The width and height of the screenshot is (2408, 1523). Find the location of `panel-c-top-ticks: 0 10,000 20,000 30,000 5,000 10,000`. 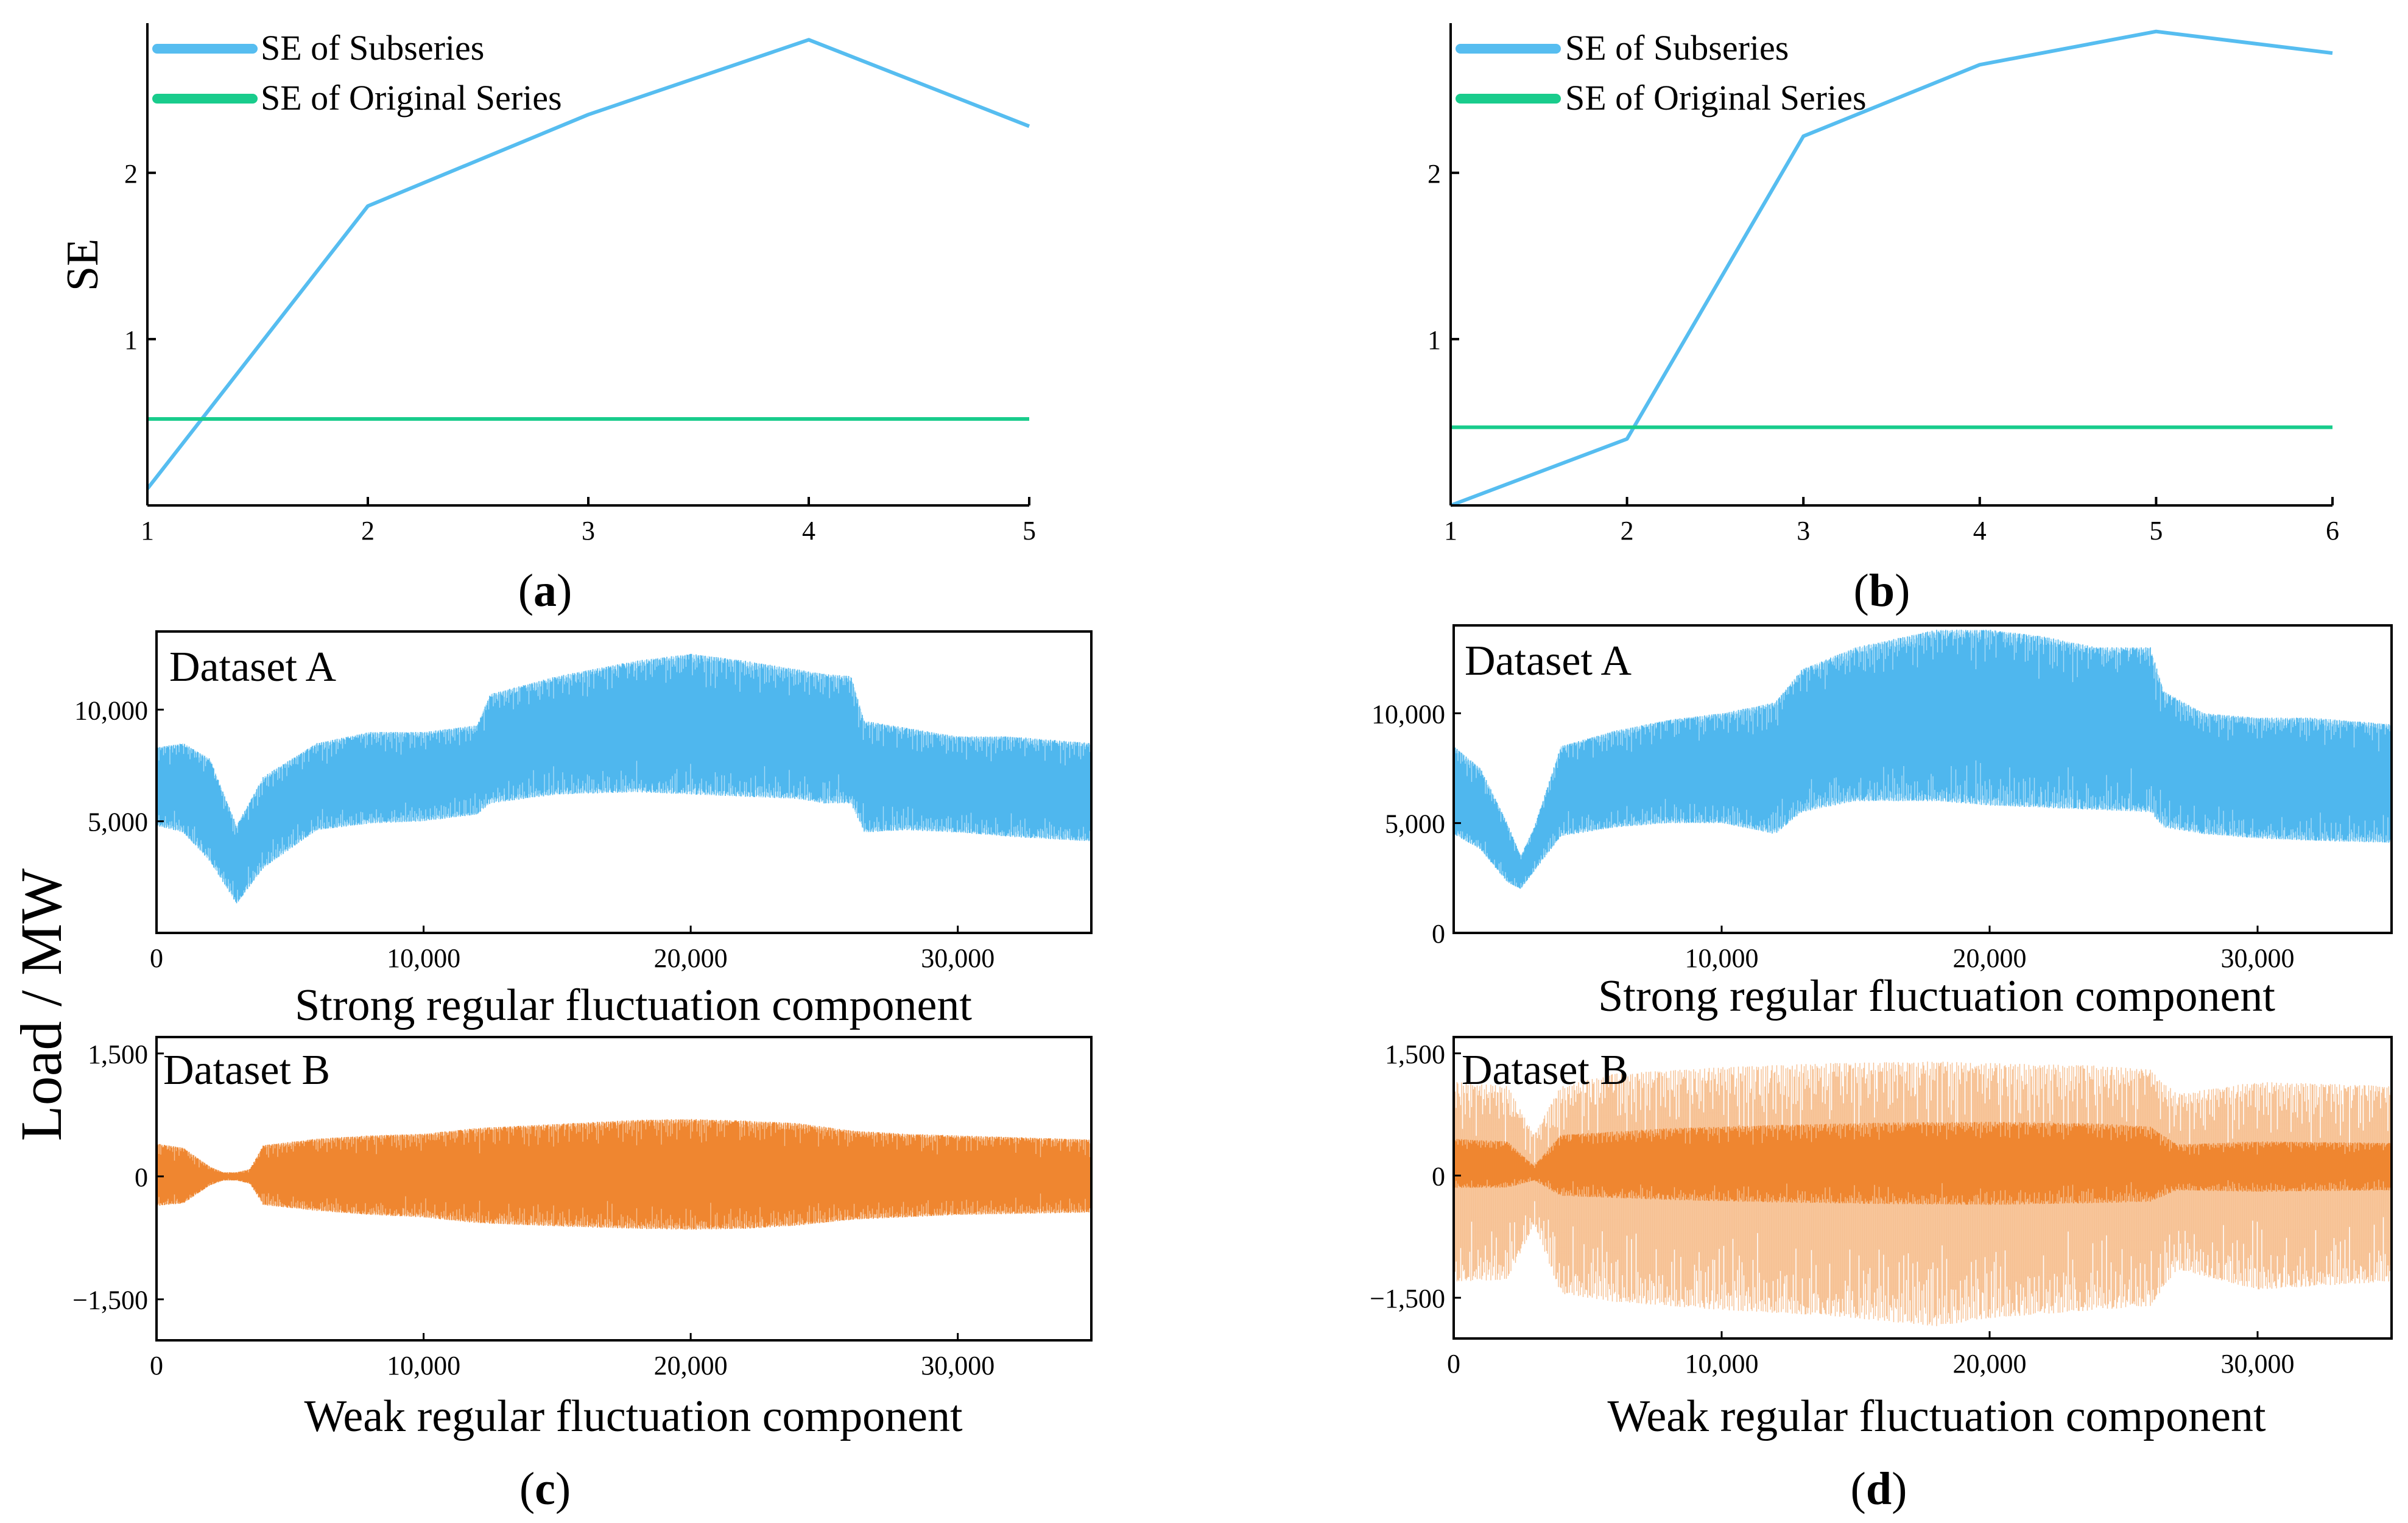

panel-c-top-ticks: 0 10,000 20,000 30,000 5,000 10,000 is located at coordinates (534, 834).